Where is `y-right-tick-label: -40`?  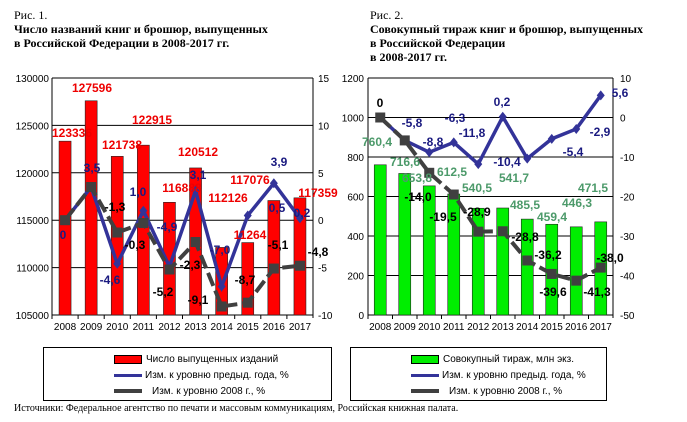
y-right-tick-label: -40 is located at coordinates (627, 277).